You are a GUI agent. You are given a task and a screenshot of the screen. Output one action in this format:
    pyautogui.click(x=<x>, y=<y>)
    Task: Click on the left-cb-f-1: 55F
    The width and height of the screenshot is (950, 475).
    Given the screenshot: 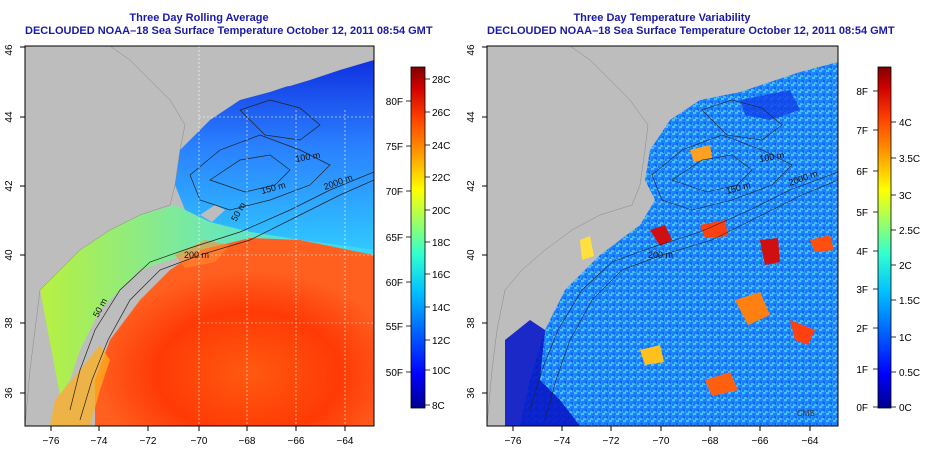 What is the action you would take?
    pyautogui.click(x=394, y=327)
    